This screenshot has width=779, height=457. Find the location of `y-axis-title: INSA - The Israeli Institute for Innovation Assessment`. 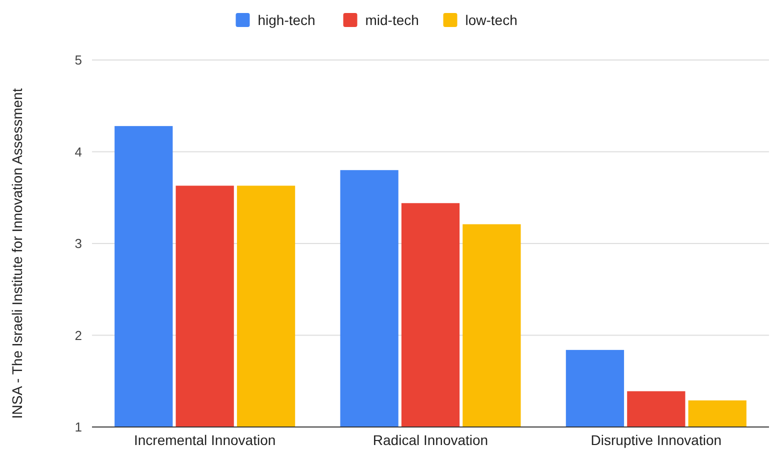

y-axis-title: INSA - The Israeli Institute for Innovation Assessment is located at coordinates (17, 253).